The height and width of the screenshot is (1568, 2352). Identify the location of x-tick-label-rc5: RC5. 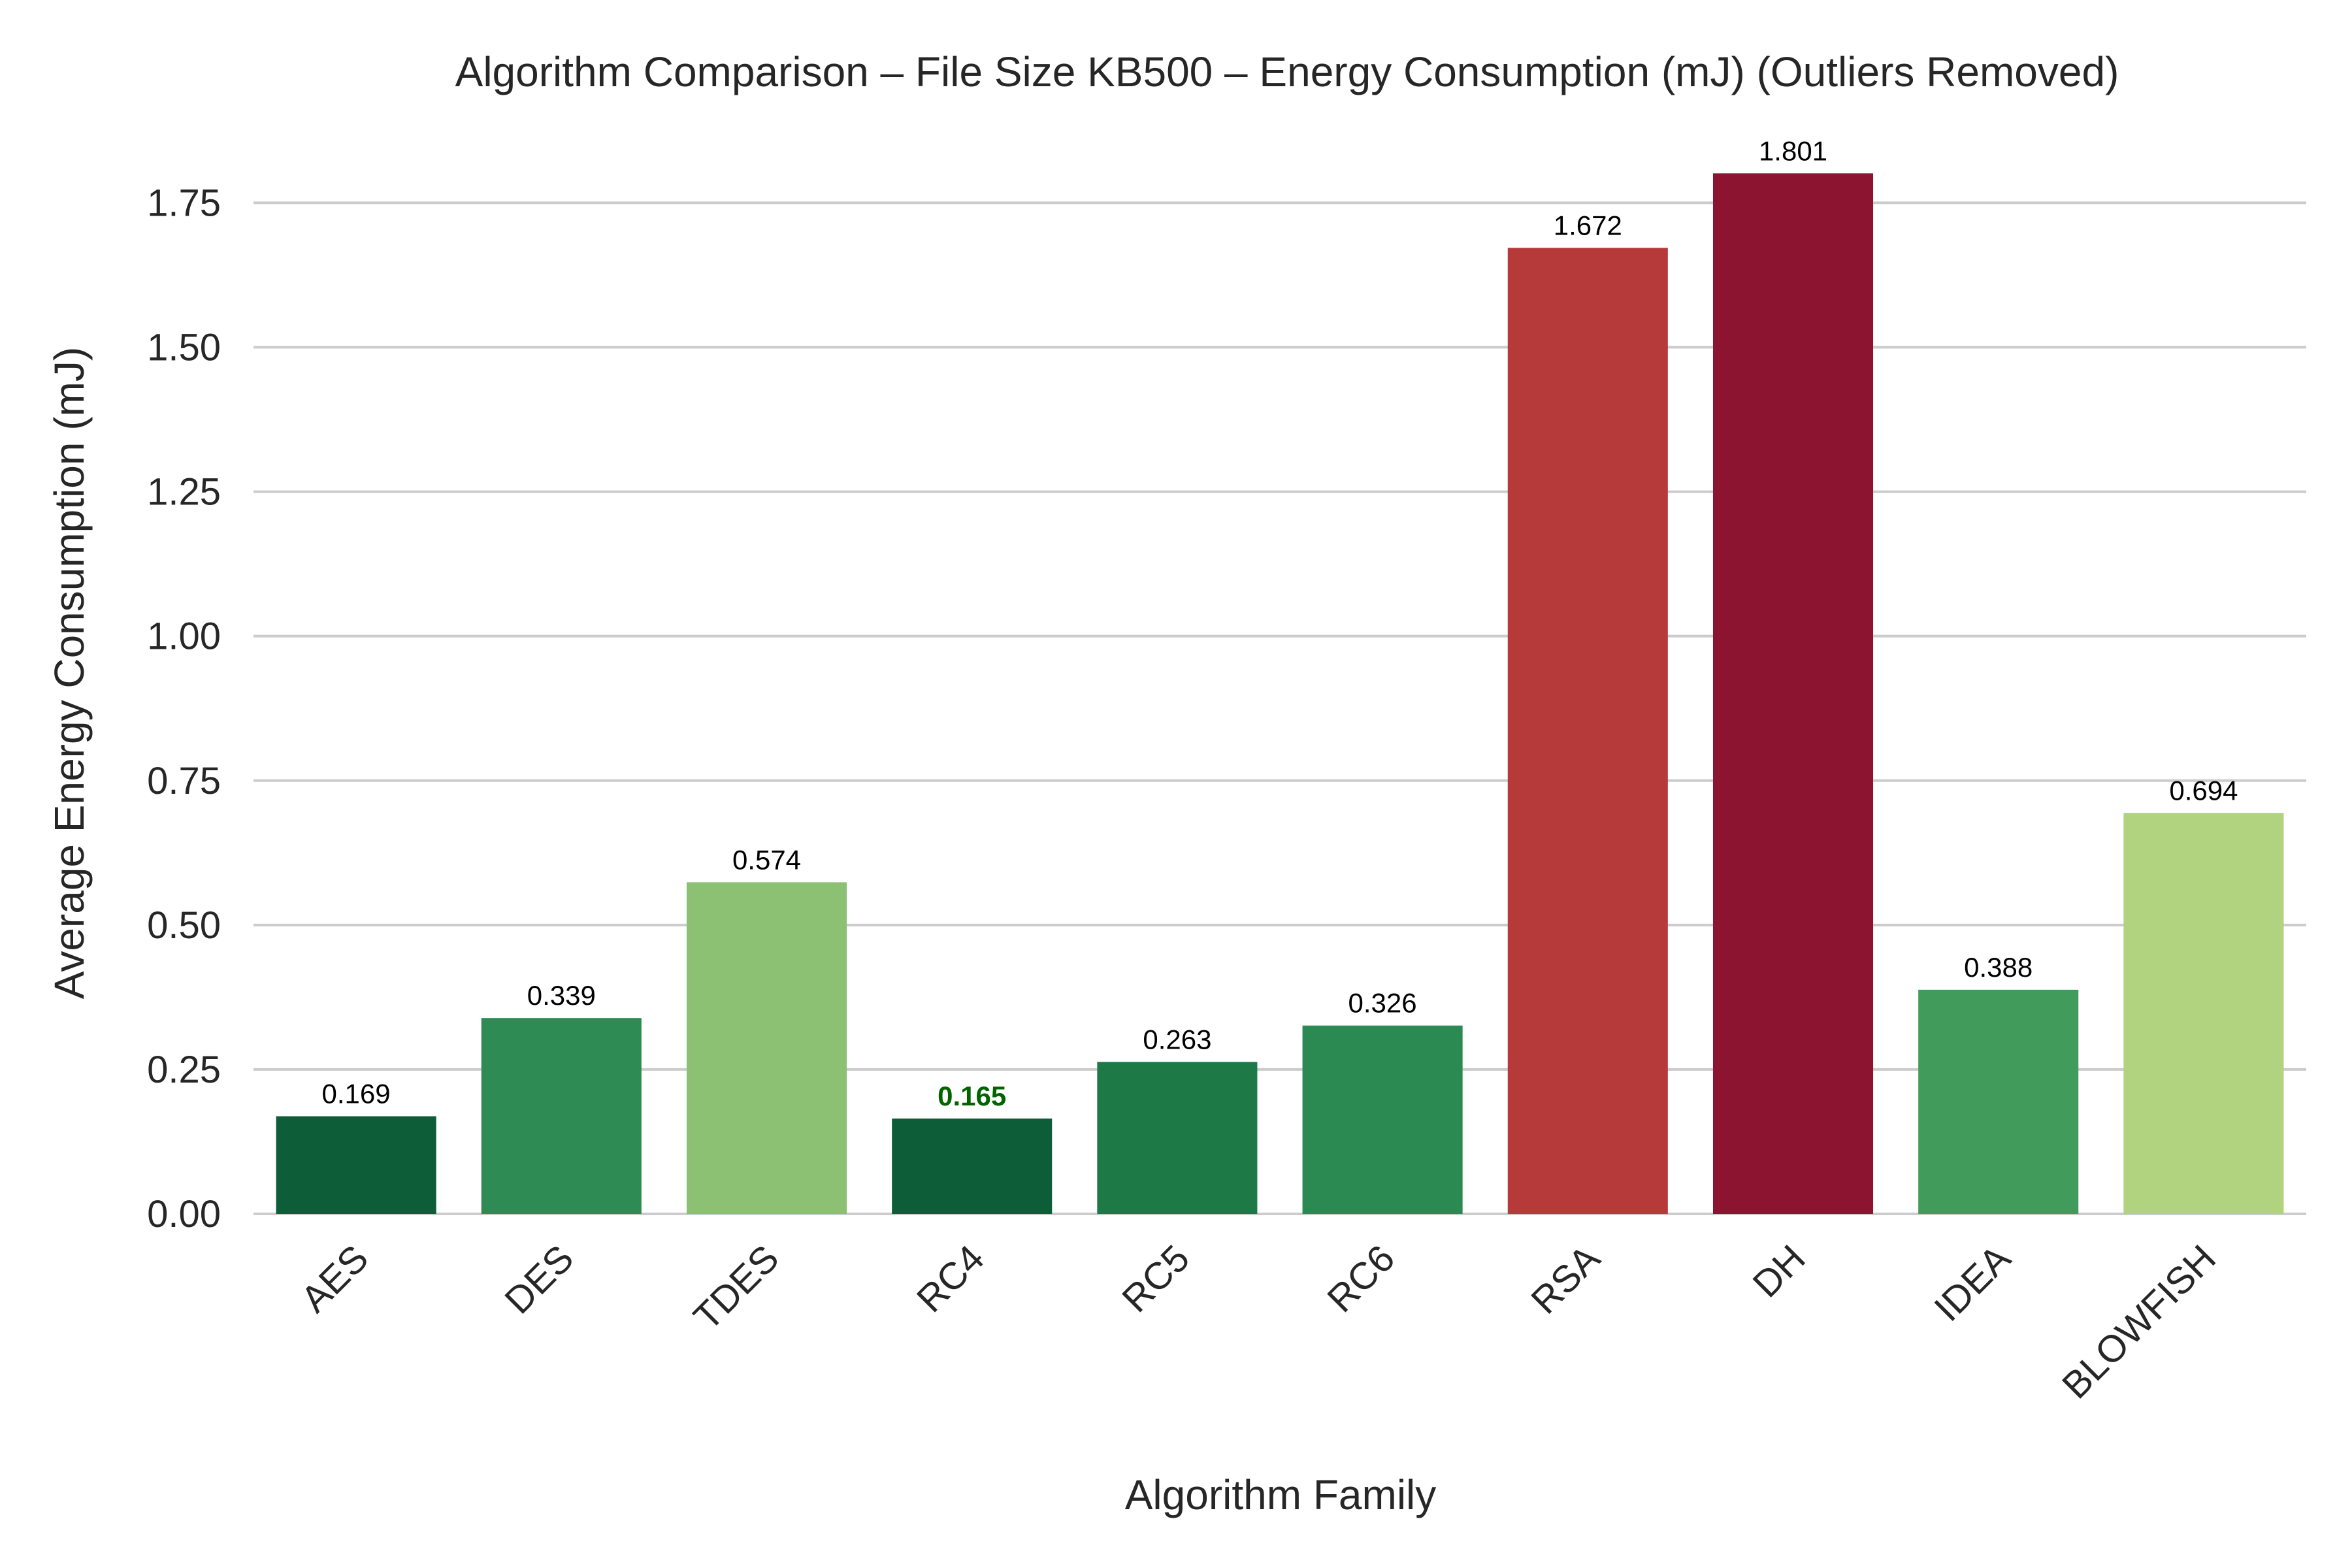
(1156, 1278).